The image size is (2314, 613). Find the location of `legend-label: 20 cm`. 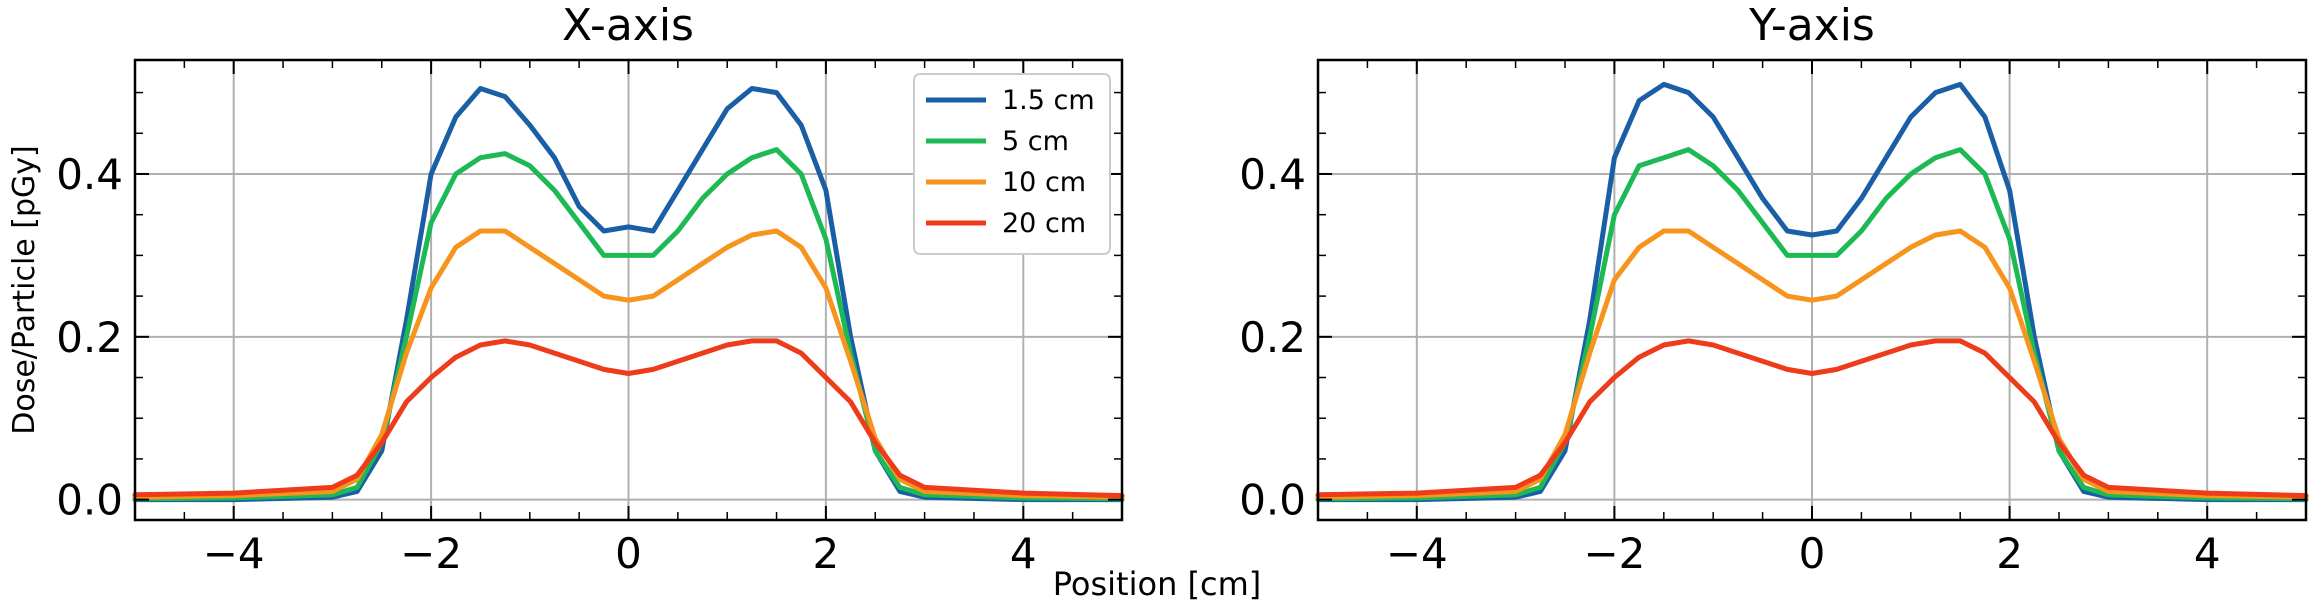

legend-label: 20 cm is located at coordinates (1044, 223).